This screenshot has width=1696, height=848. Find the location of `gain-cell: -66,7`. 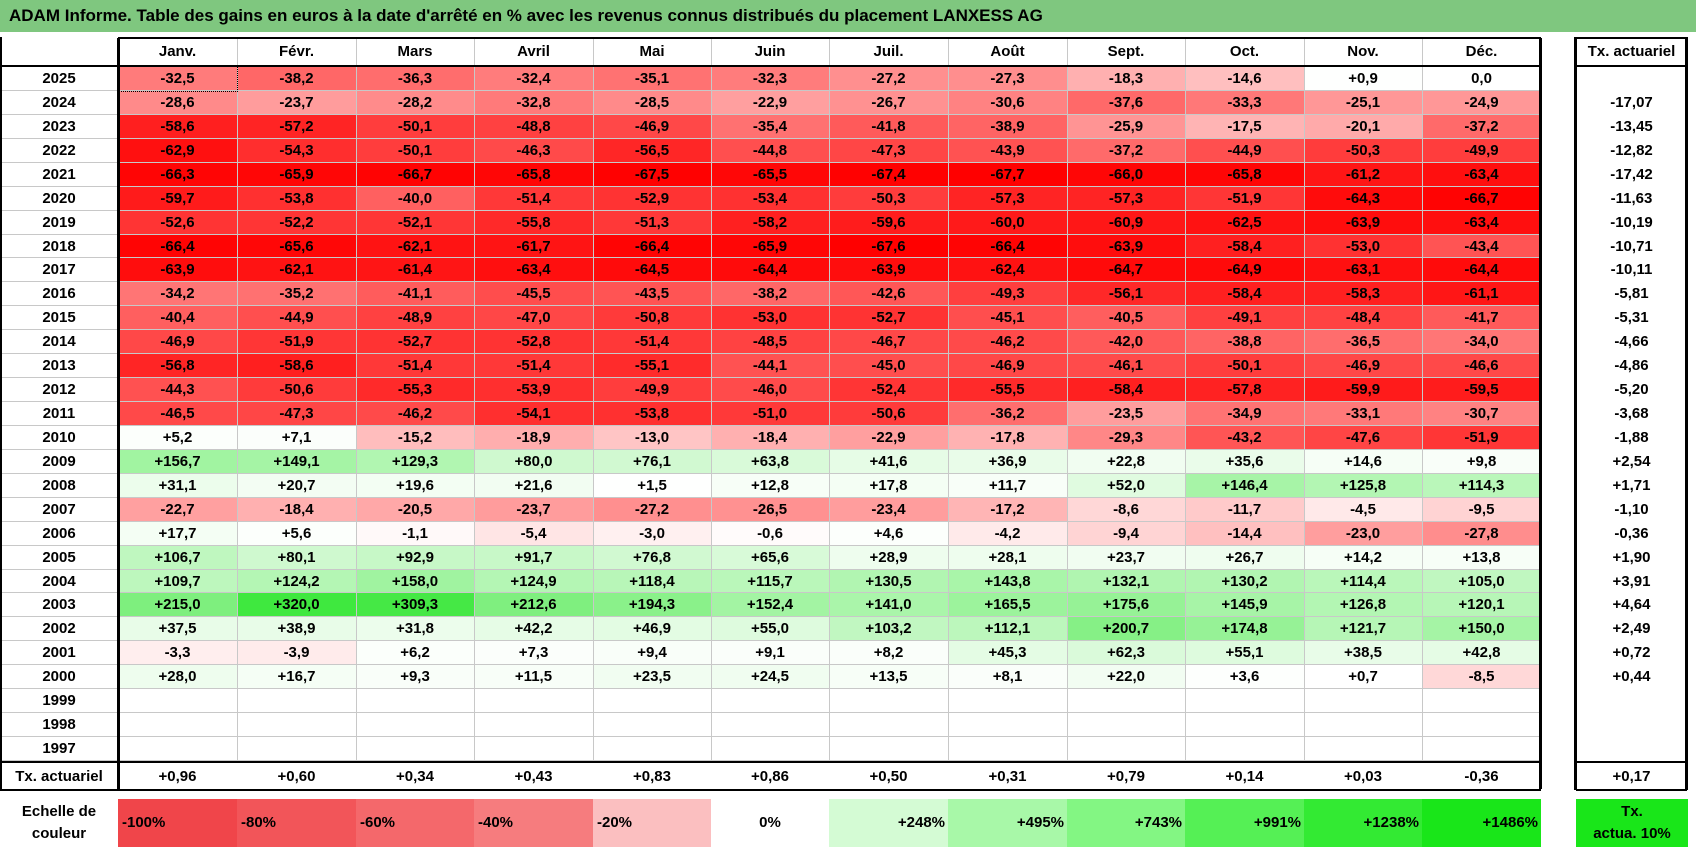

gain-cell: -66,7 is located at coordinates (415, 174).